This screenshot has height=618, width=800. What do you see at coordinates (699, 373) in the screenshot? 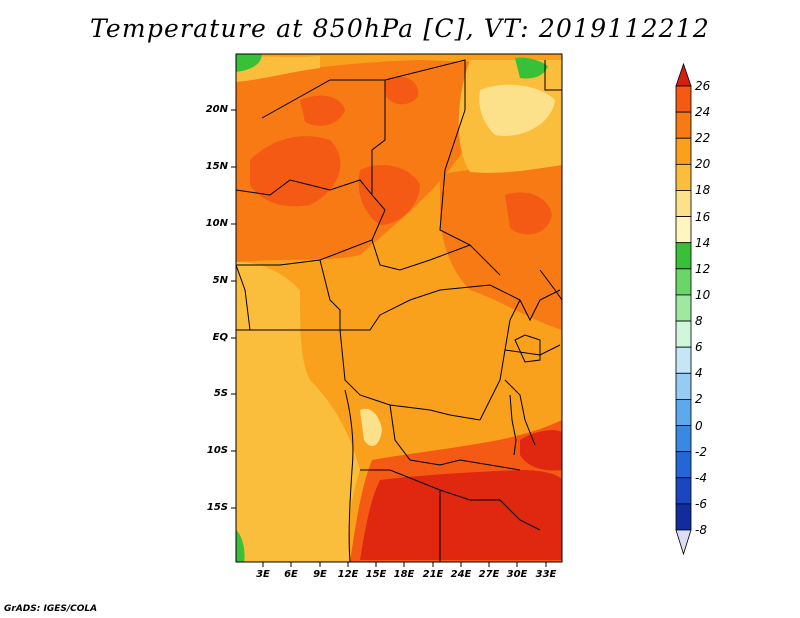
I see `colorbar-label: 4` at bounding box center [699, 373].